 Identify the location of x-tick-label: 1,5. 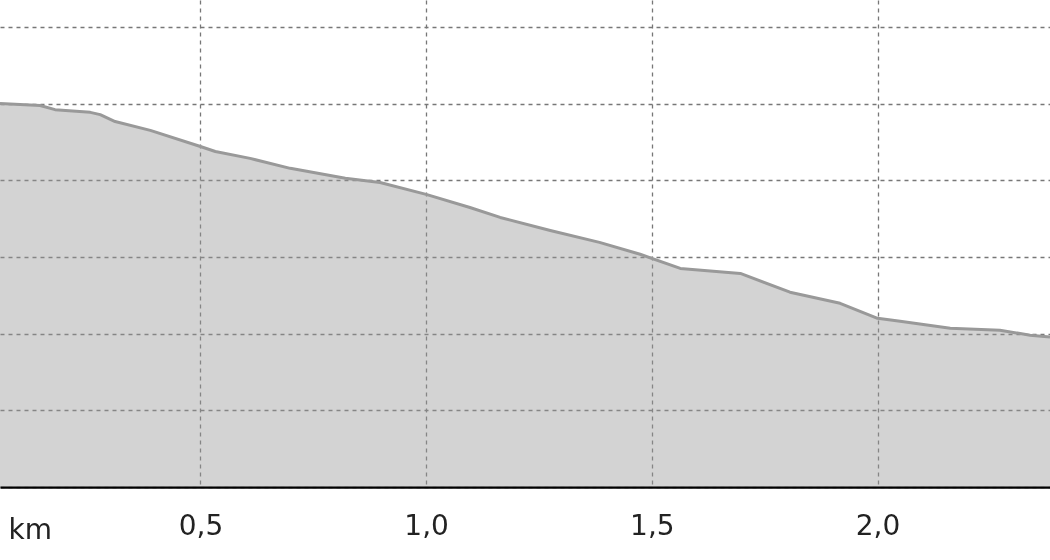
(652, 525).